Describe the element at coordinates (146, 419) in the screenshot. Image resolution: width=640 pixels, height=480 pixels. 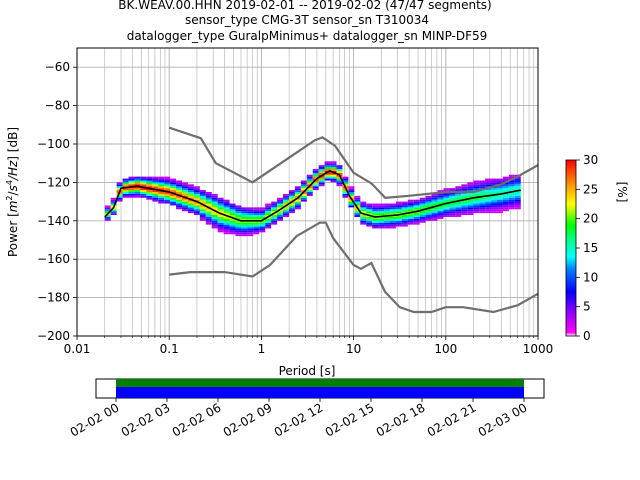
I see `coverage-tick-label: 02-02 03` at that location.